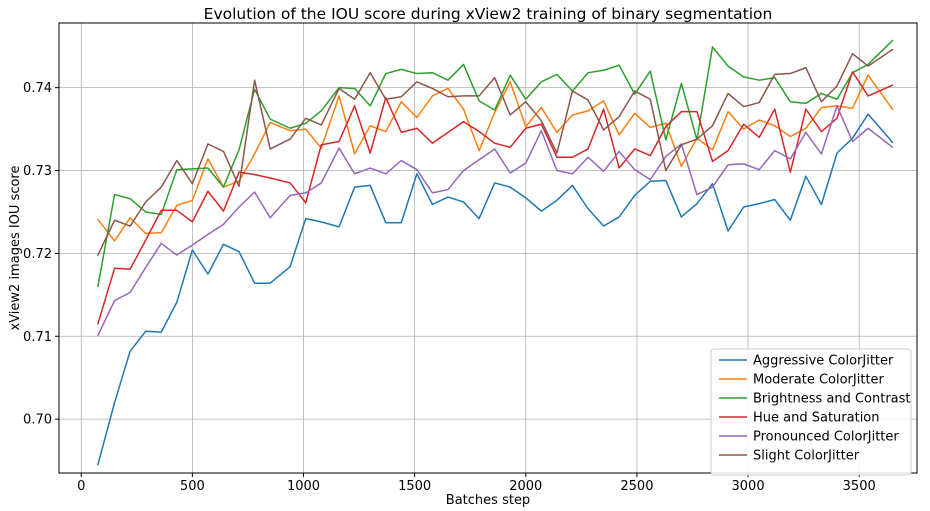 The image size is (930, 511). Describe the element at coordinates (37, 337) in the screenshot. I see `y-tick-label: 0.71` at that location.